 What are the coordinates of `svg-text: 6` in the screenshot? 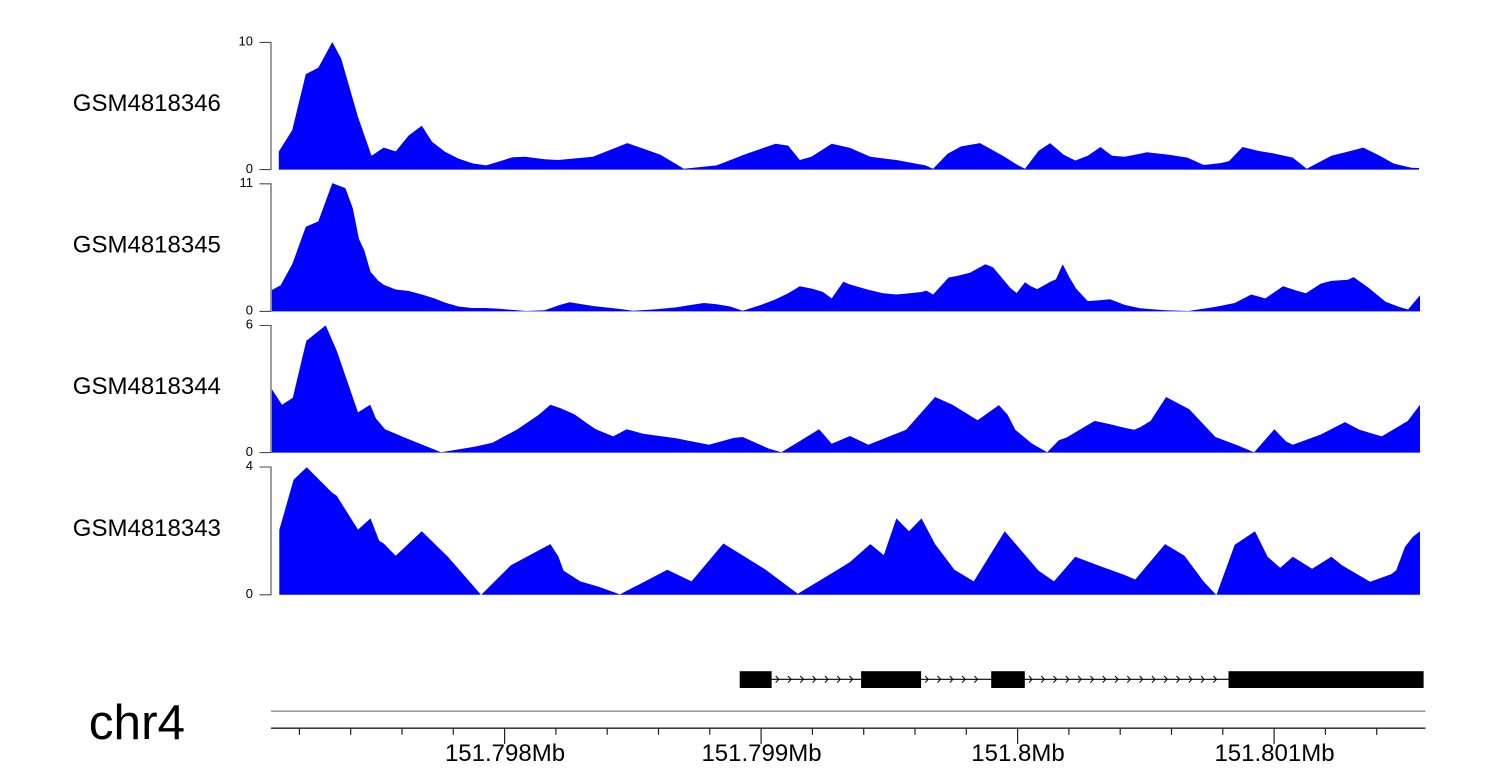 It's located at (249, 324).